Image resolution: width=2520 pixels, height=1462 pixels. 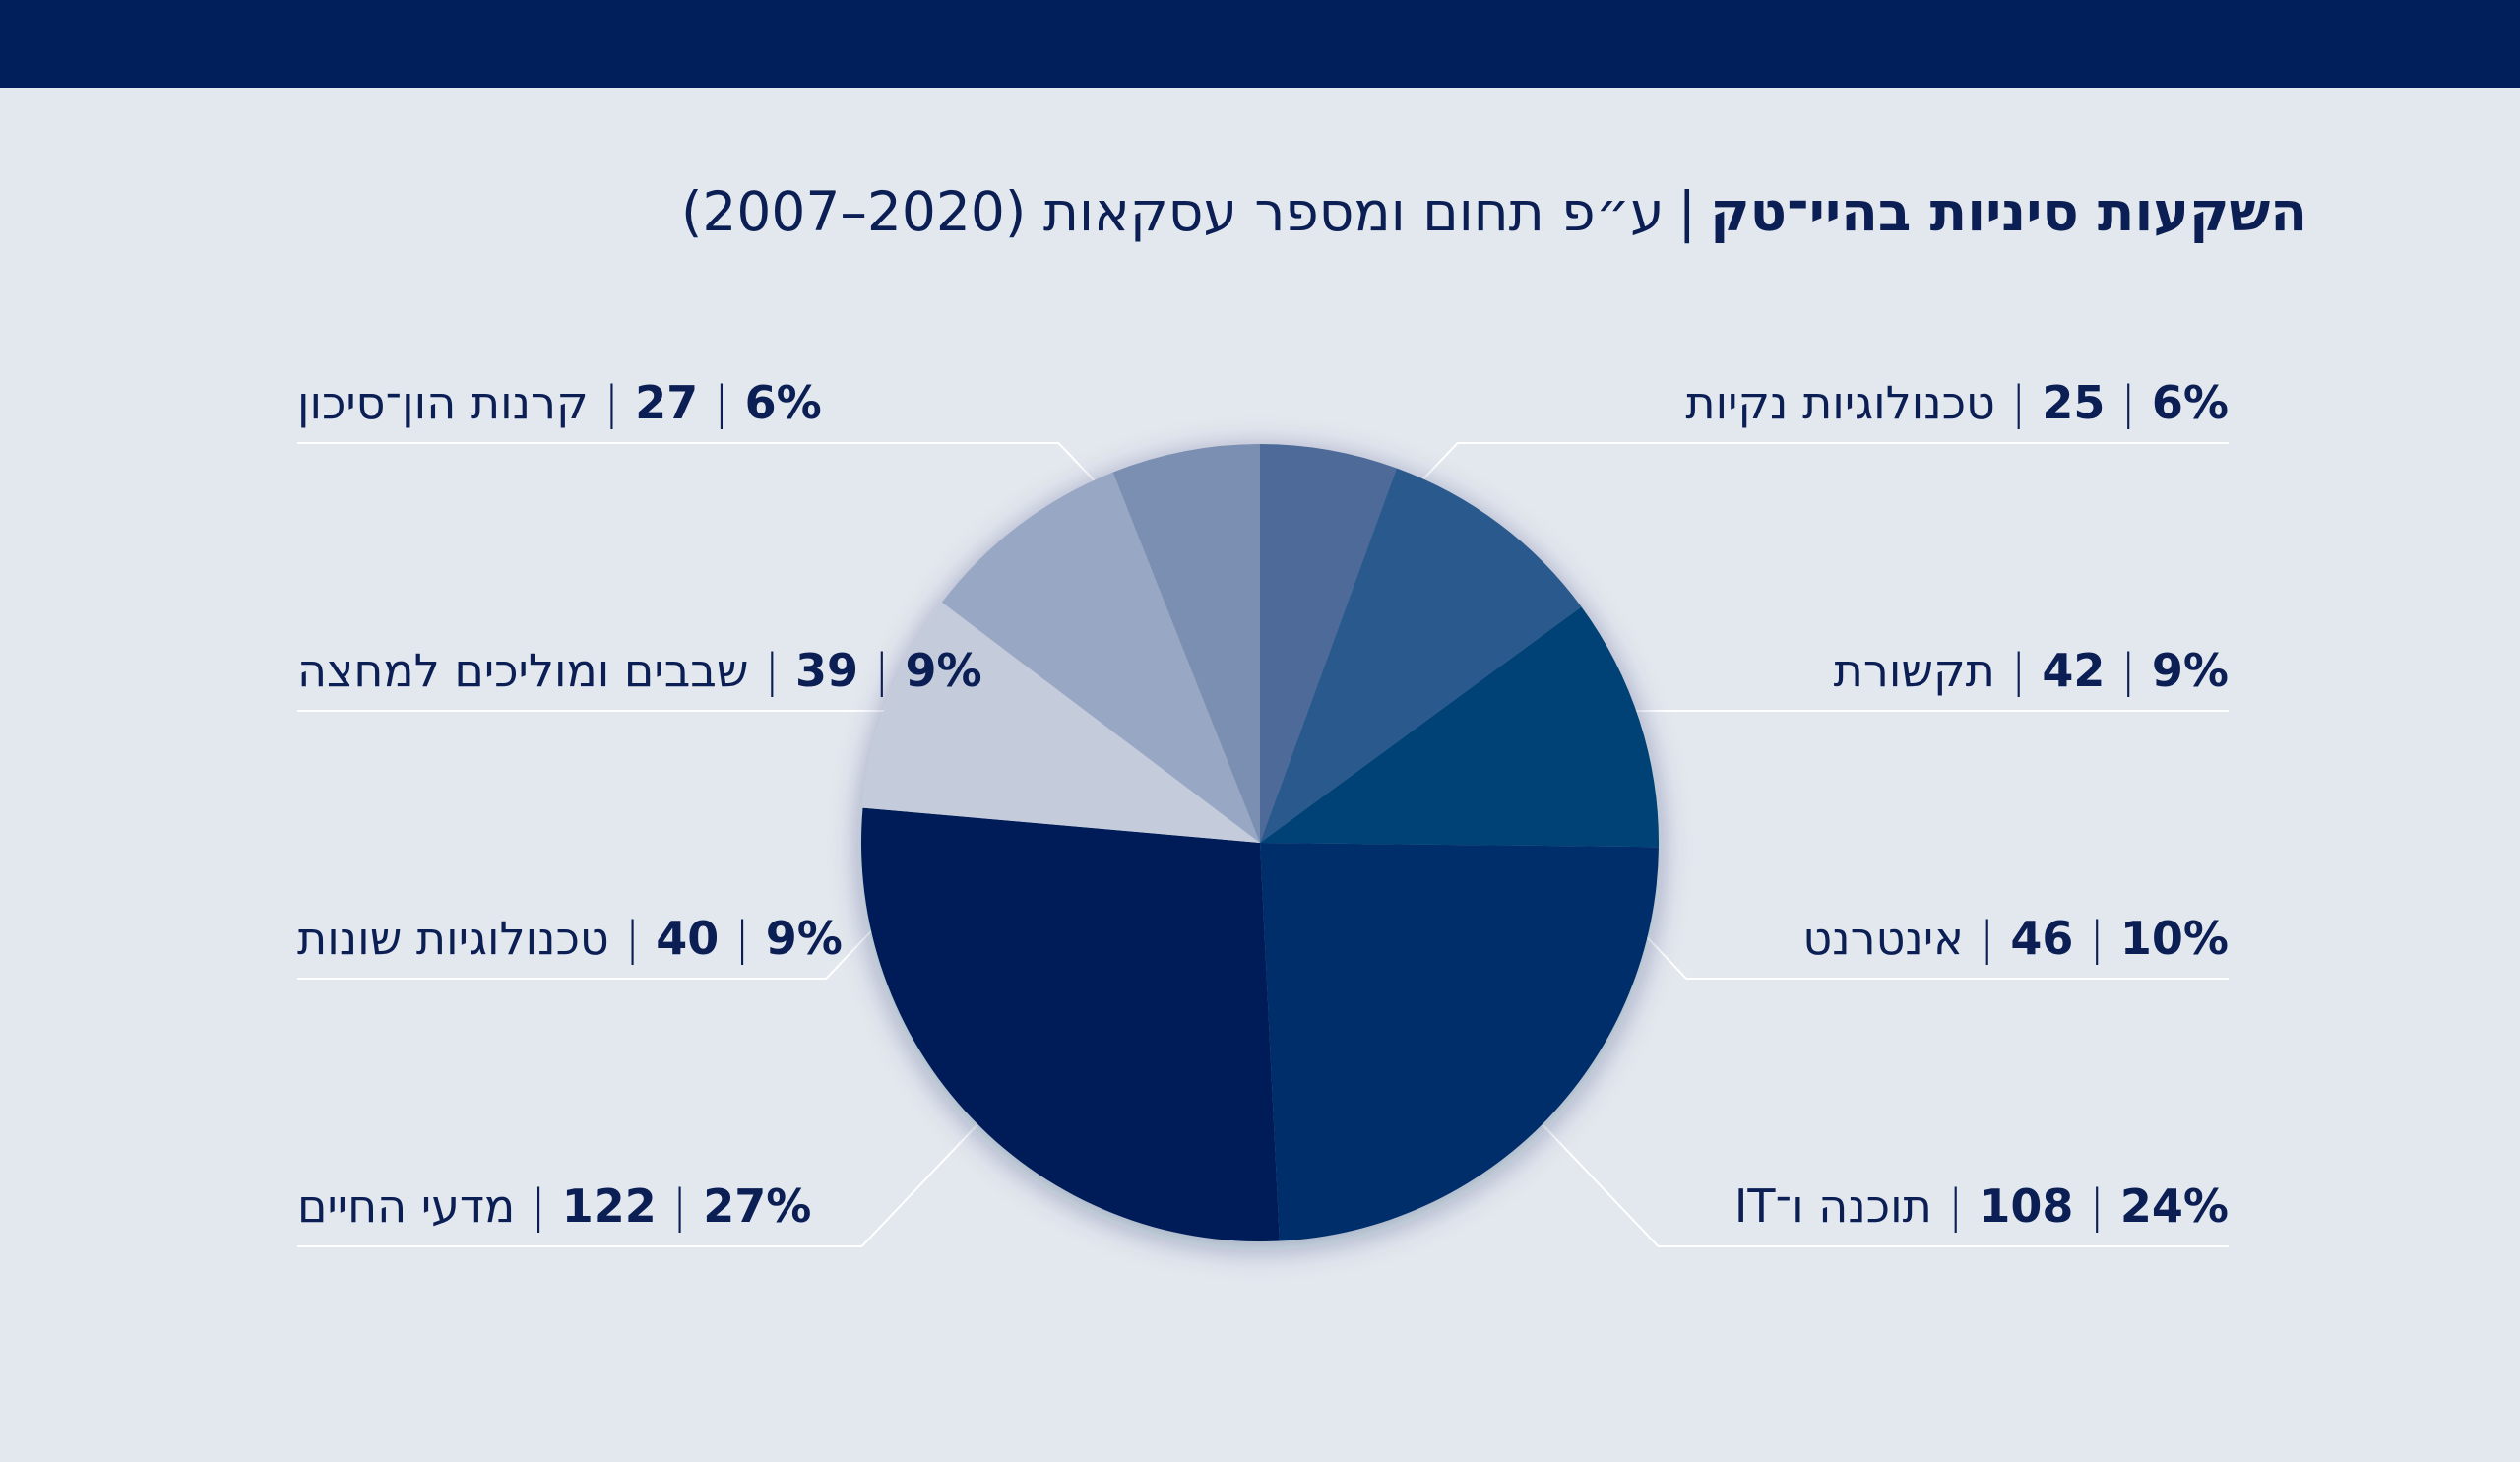 I want to click on slice-name-6: שבבים ומוליכים למחצה, so click(x=523, y=670).